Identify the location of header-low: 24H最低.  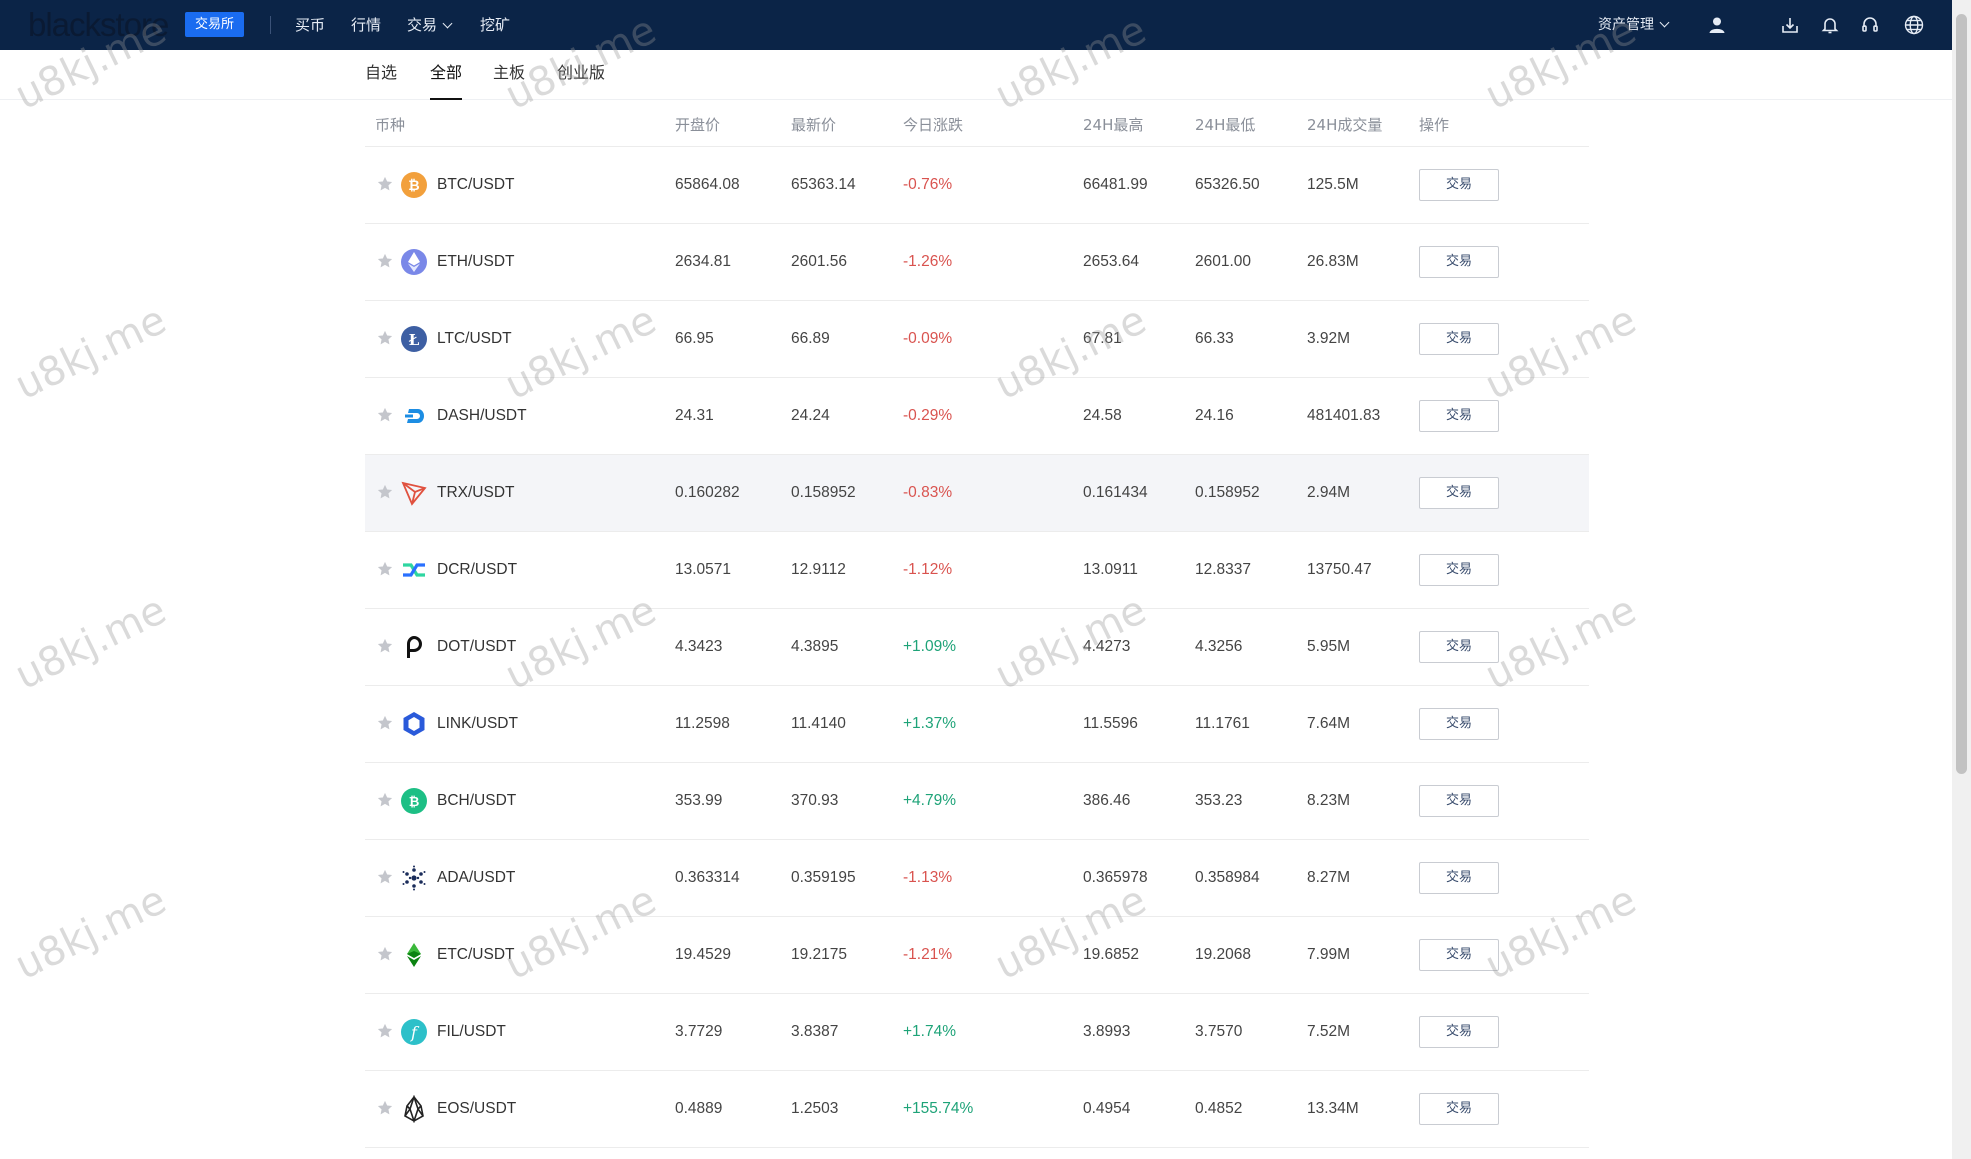
(1225, 125).